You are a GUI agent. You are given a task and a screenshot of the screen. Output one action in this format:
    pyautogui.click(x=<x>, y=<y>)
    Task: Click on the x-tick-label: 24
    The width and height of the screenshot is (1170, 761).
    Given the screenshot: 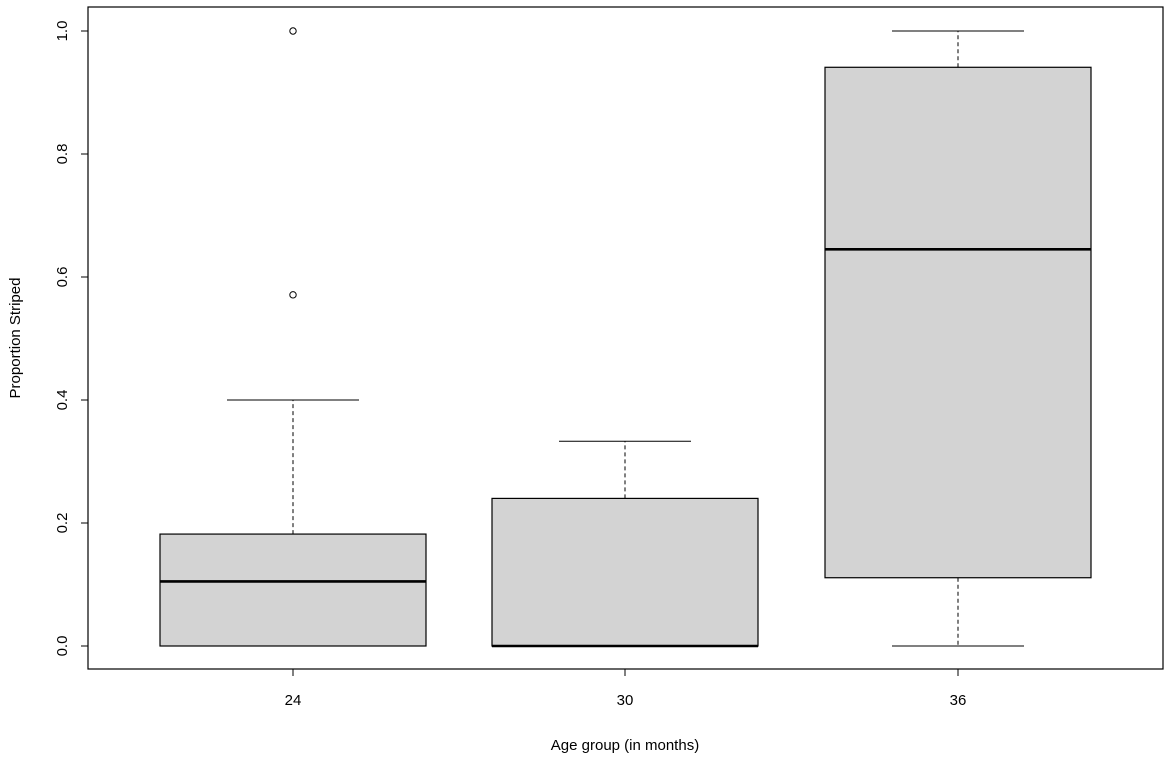 What is the action you would take?
    pyautogui.click(x=293, y=700)
    